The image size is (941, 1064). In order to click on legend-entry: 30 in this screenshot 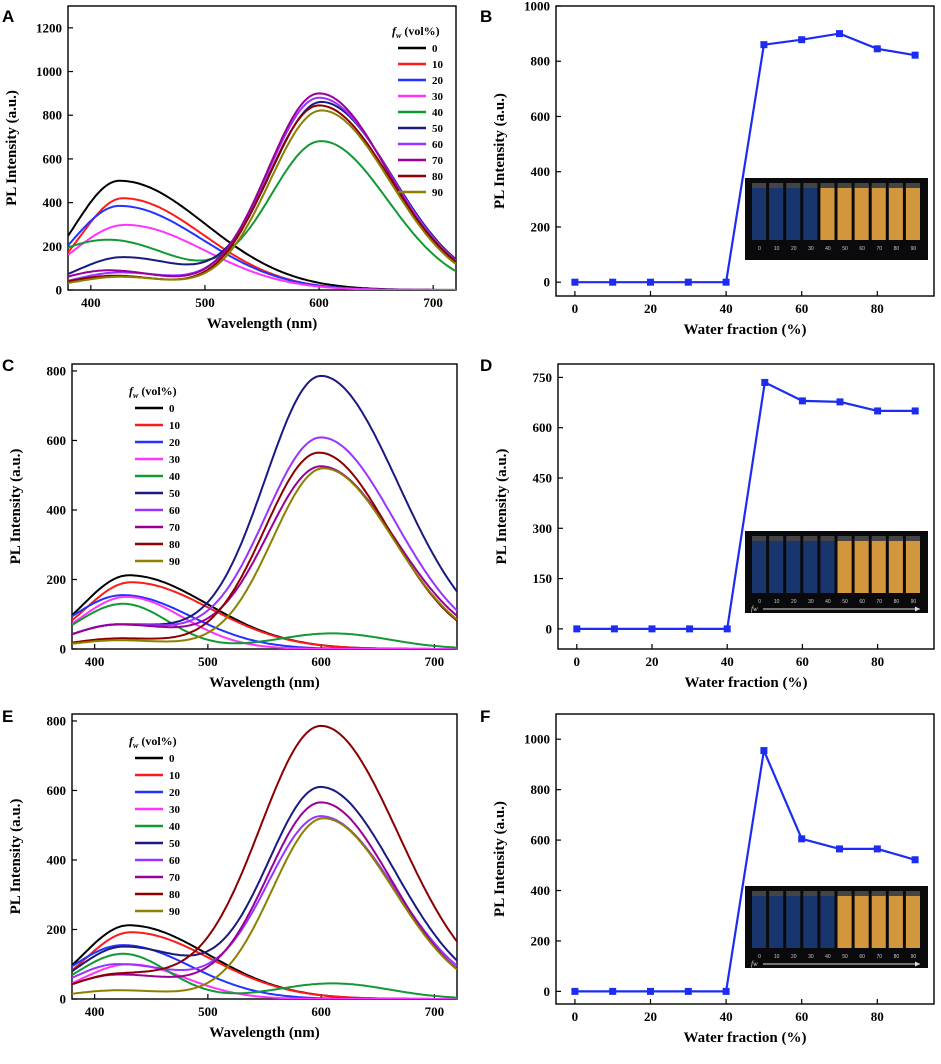, I will do `click(175, 810)`.